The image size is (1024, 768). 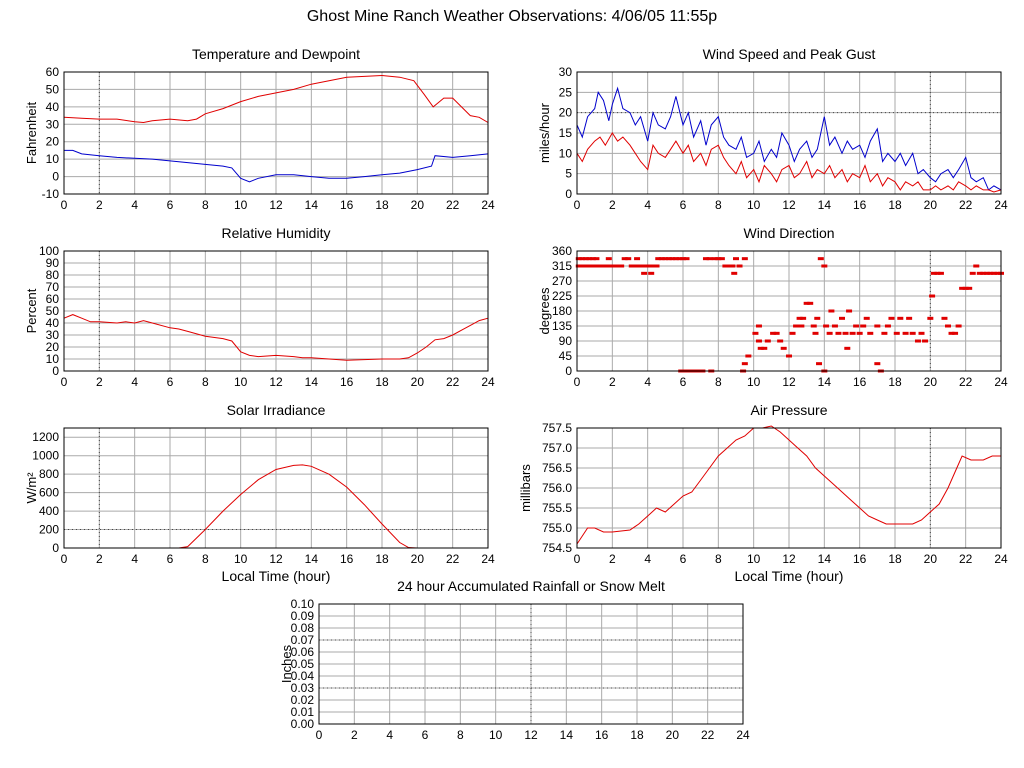 What do you see at coordinates (557, 428) in the screenshot?
I see `y-tick-label: 757.5` at bounding box center [557, 428].